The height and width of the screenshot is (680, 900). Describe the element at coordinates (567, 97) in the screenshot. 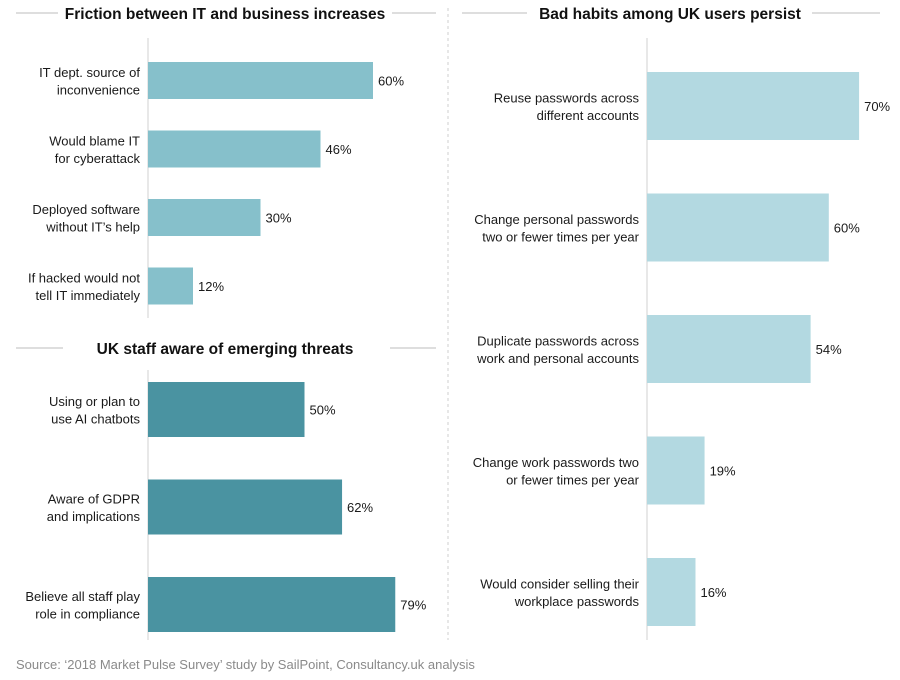

I see `category-label: Reuse passwords across` at that location.